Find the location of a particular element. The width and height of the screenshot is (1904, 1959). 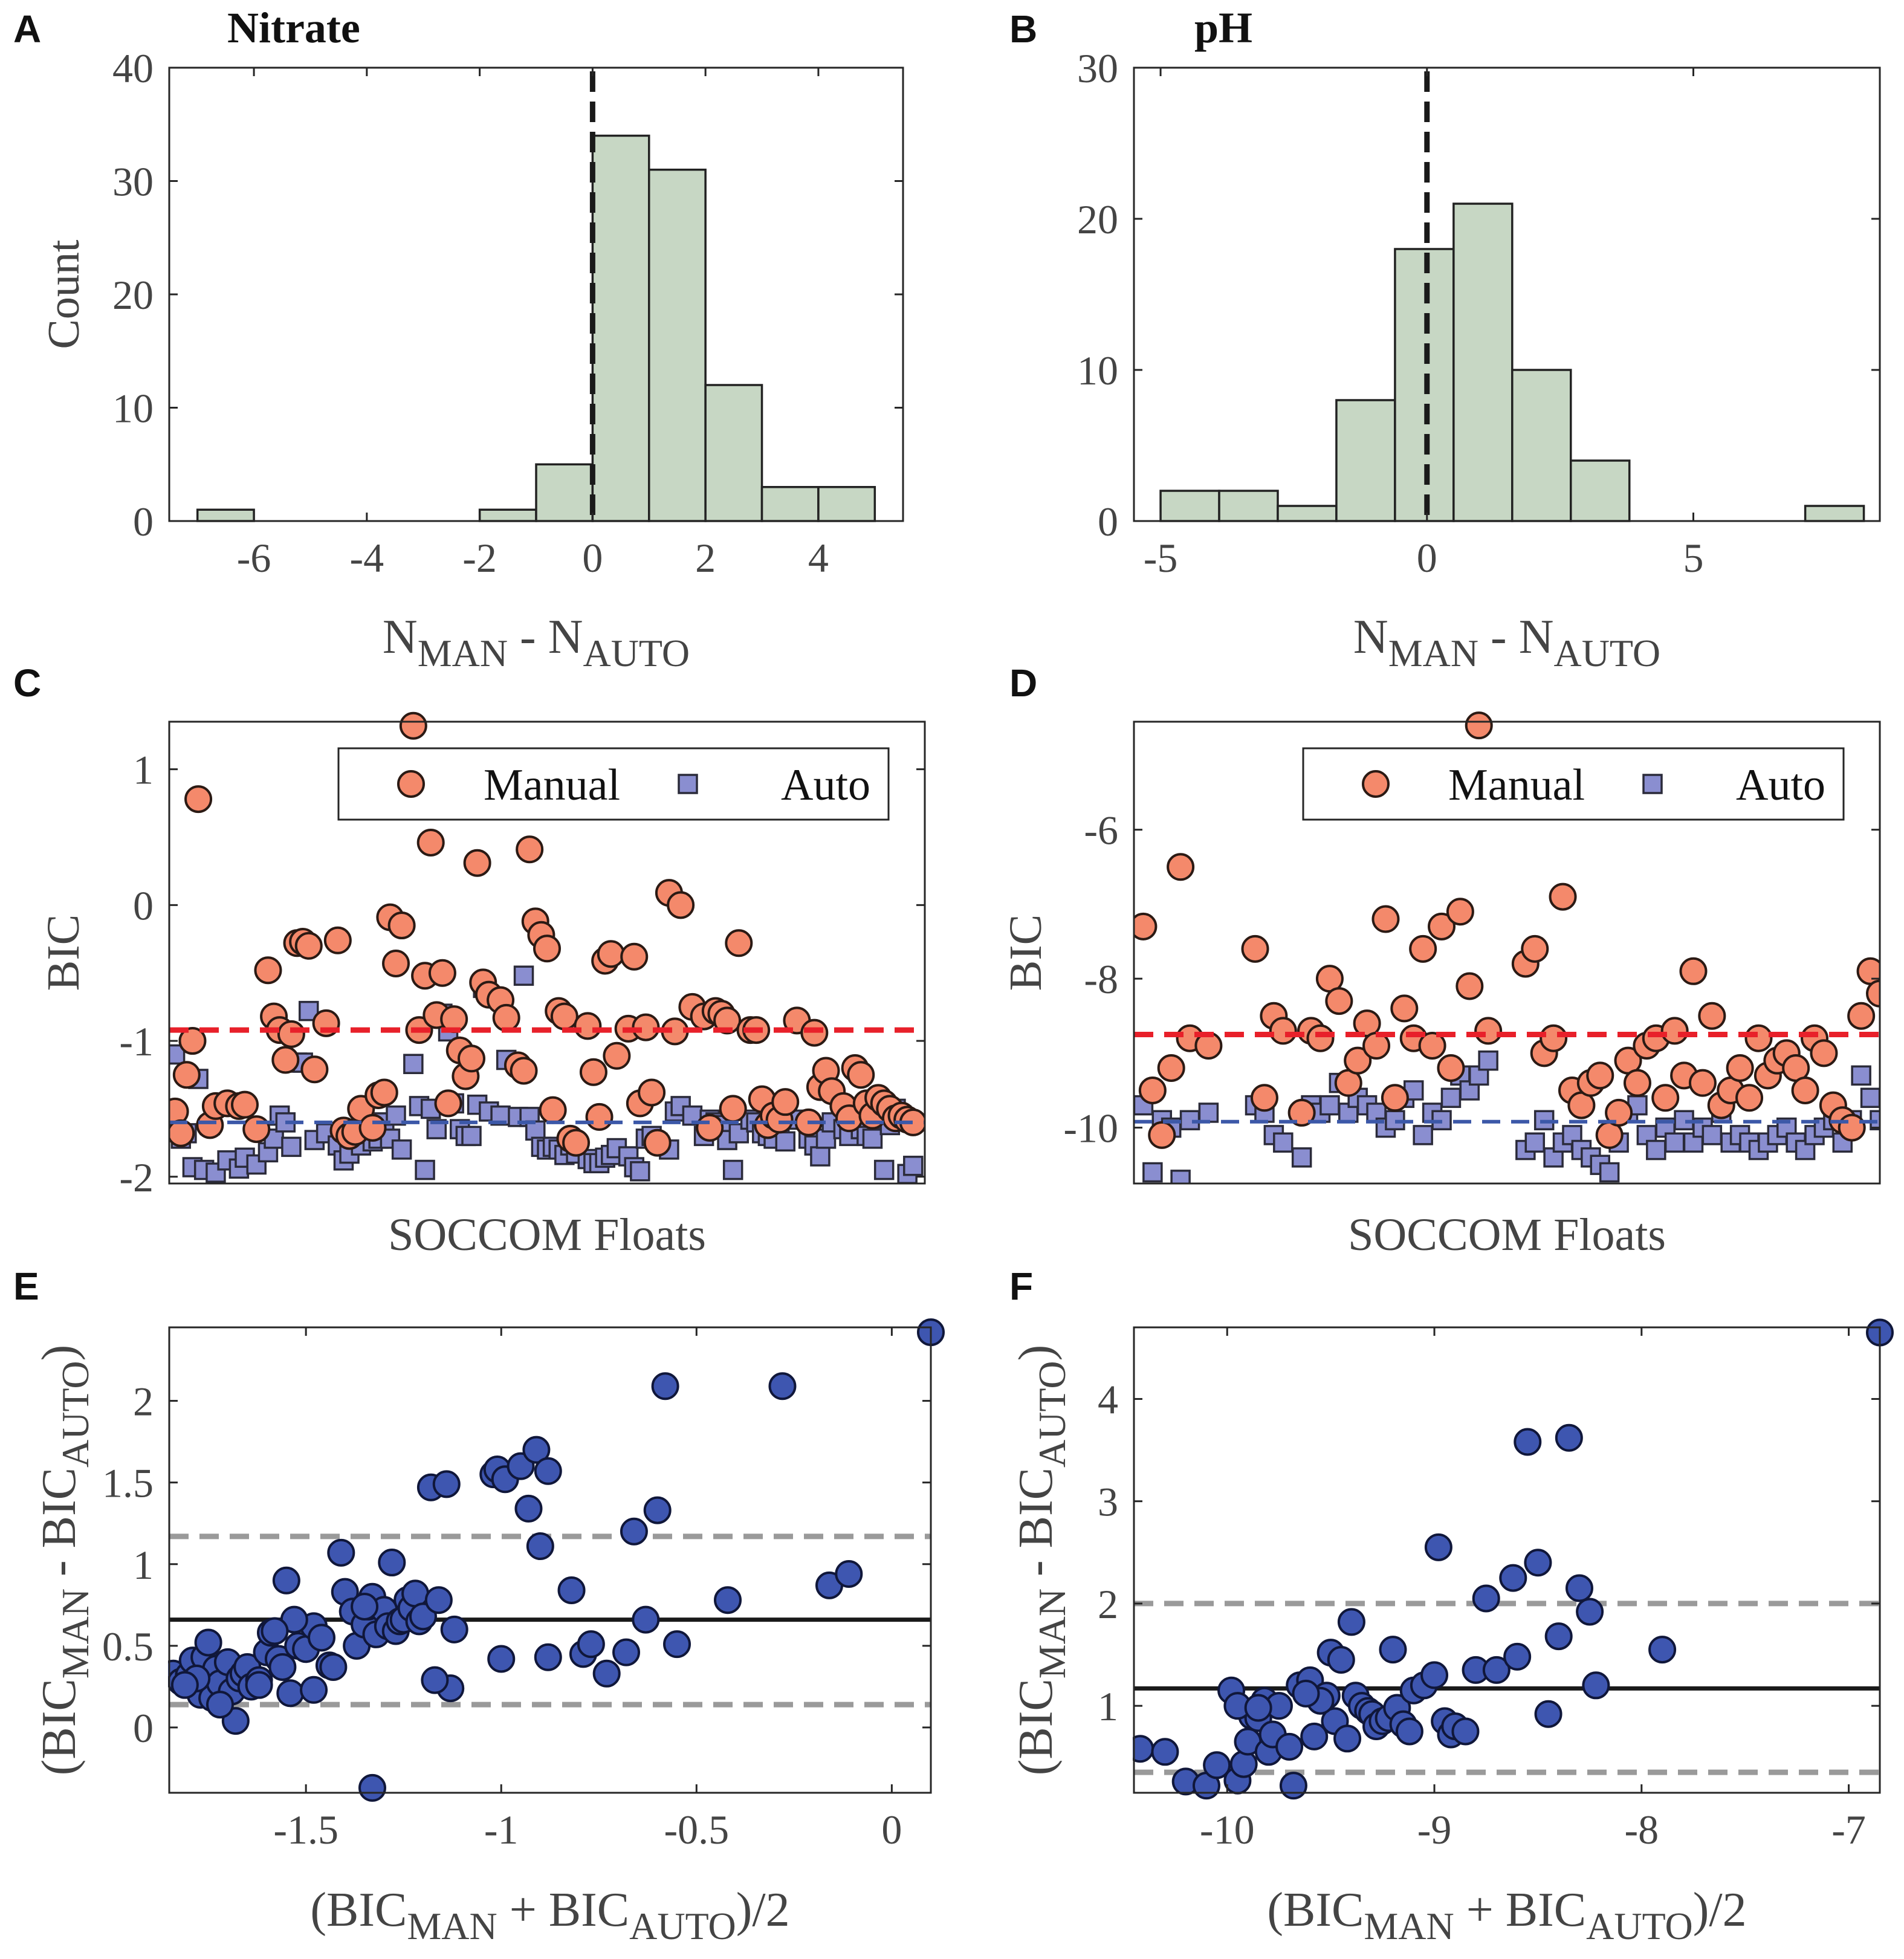

panel-label: D is located at coordinates (1023, 683).